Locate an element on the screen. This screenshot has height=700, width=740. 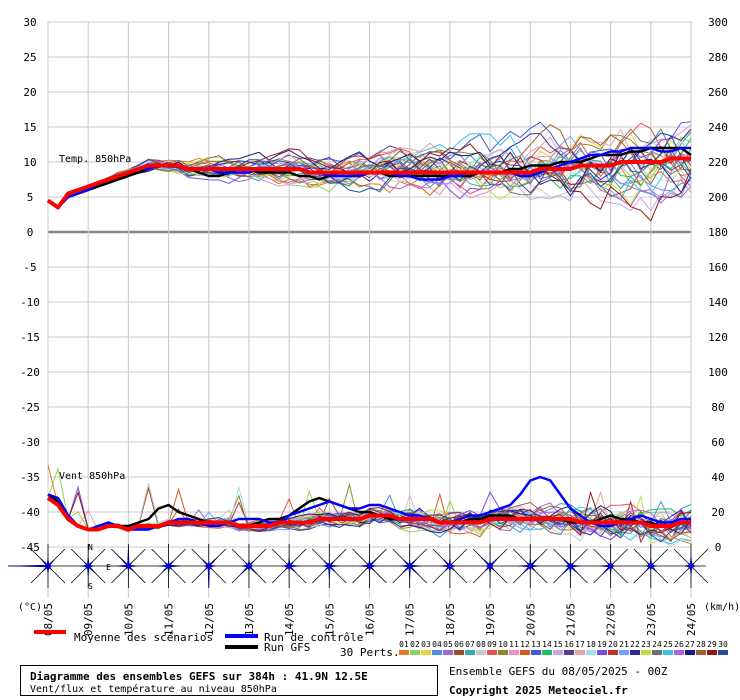
pert-number: 14 is located at coordinates (547, 644).